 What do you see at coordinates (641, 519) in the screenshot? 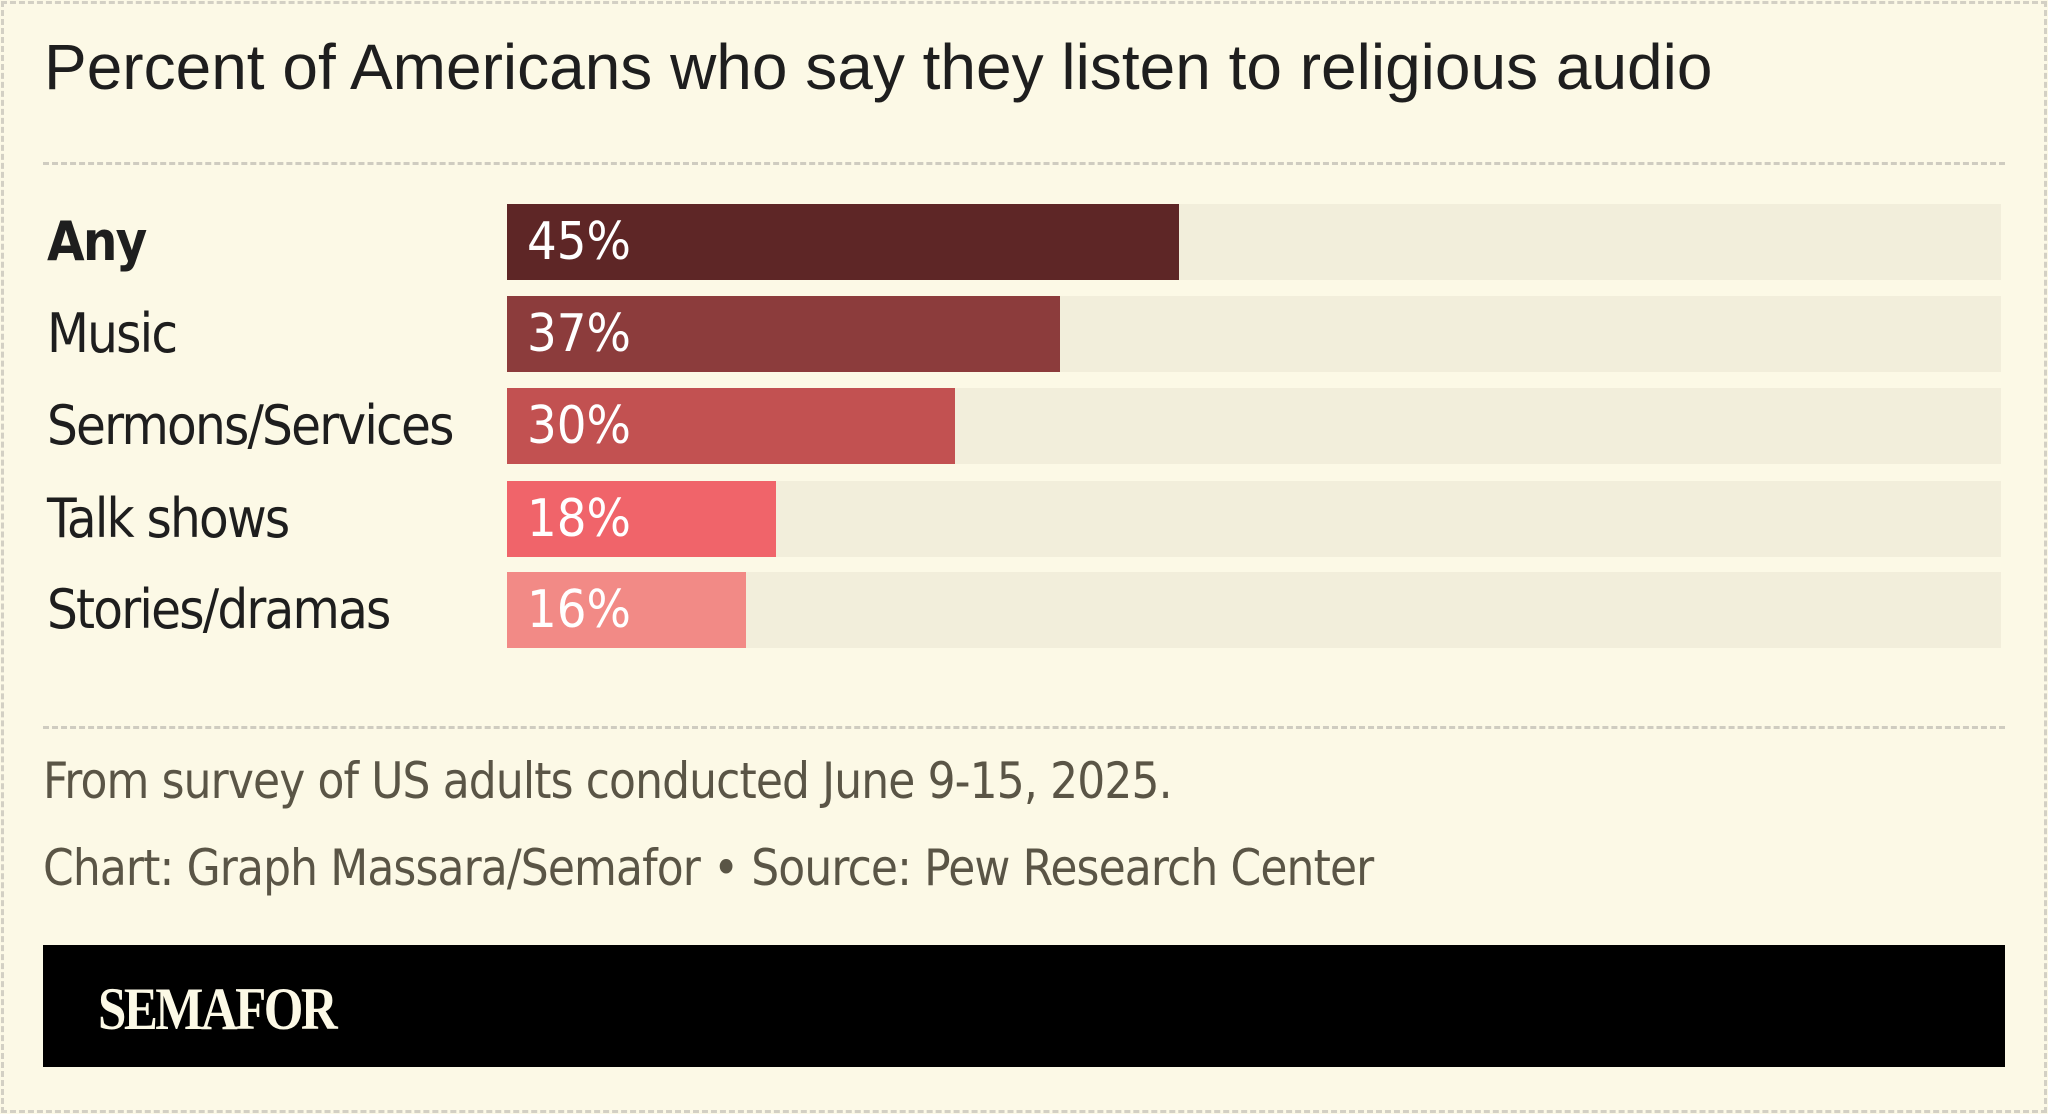
I see `bar: 18%` at bounding box center [641, 519].